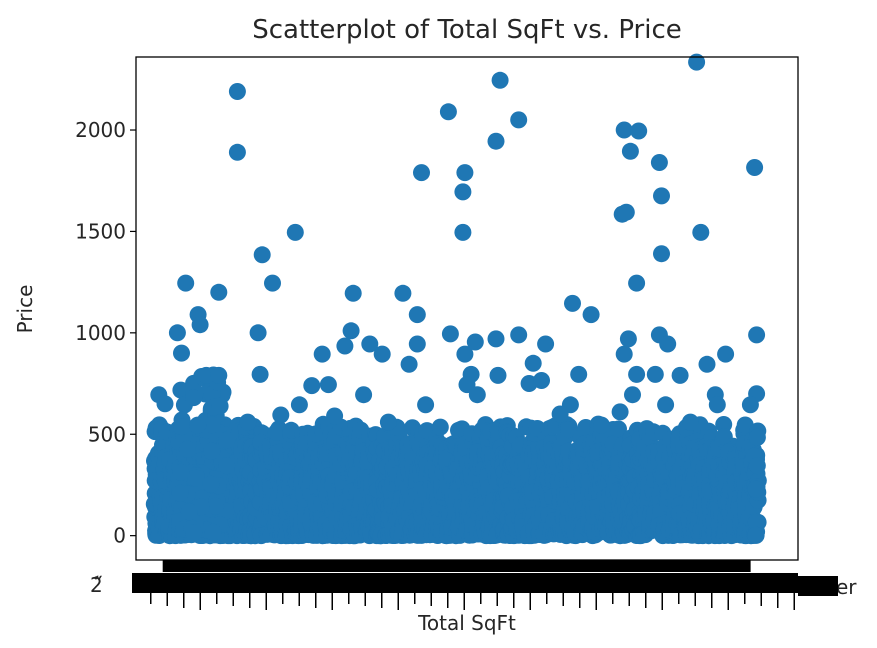 The height and width of the screenshot is (648, 877). What do you see at coordinates (818, 586) in the screenshot?
I see `x-tick-labels-overlap-right` at bounding box center [818, 586].